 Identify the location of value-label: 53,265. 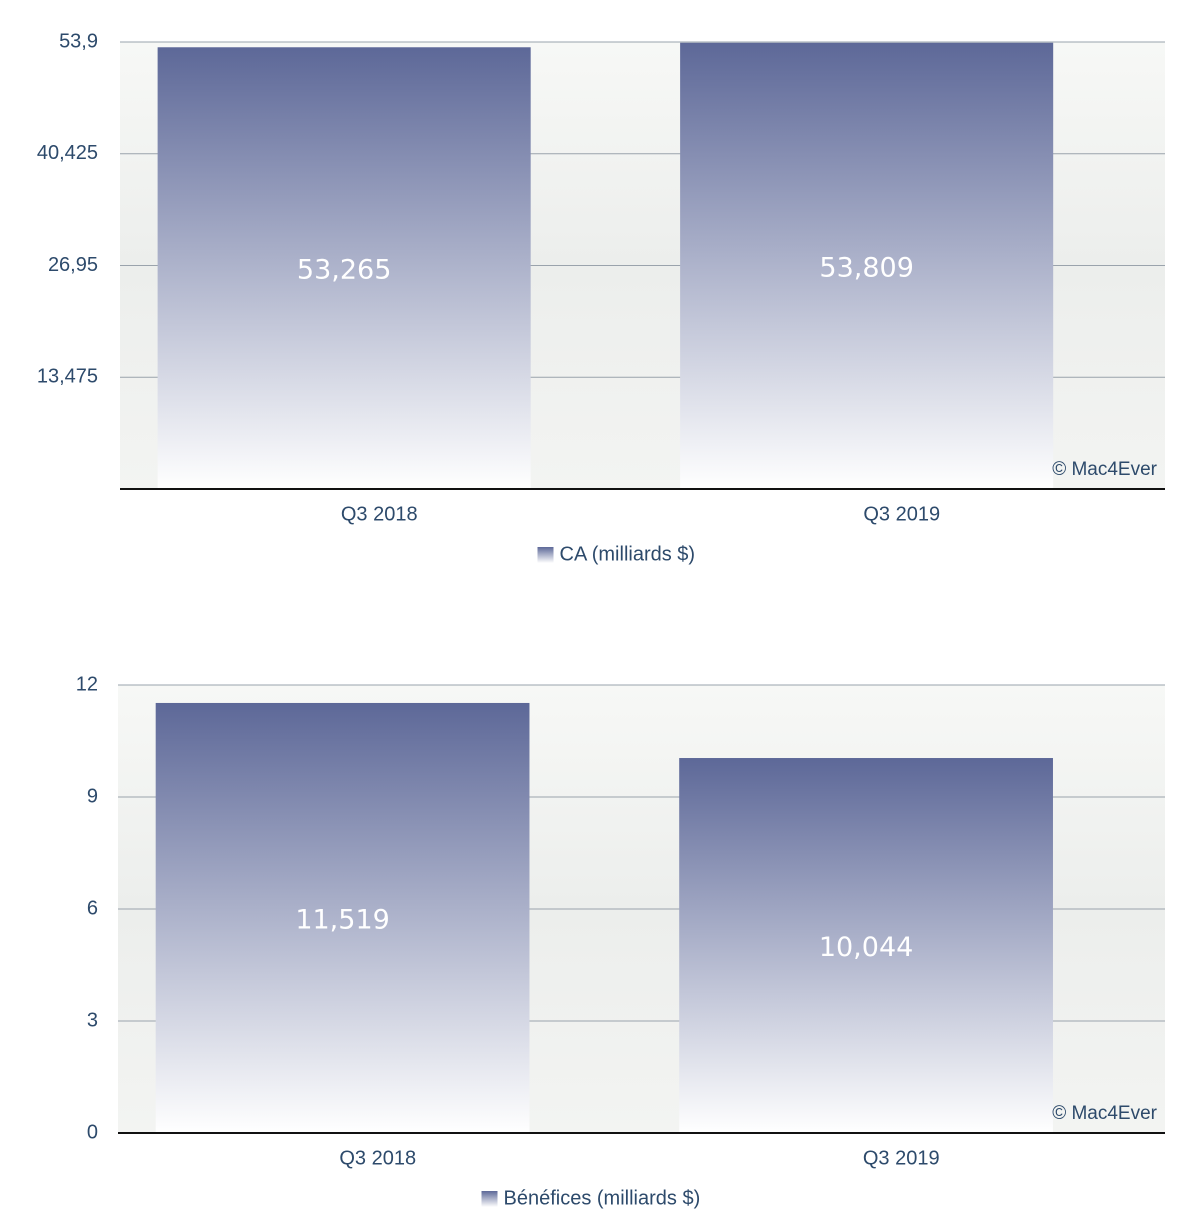
(344, 270).